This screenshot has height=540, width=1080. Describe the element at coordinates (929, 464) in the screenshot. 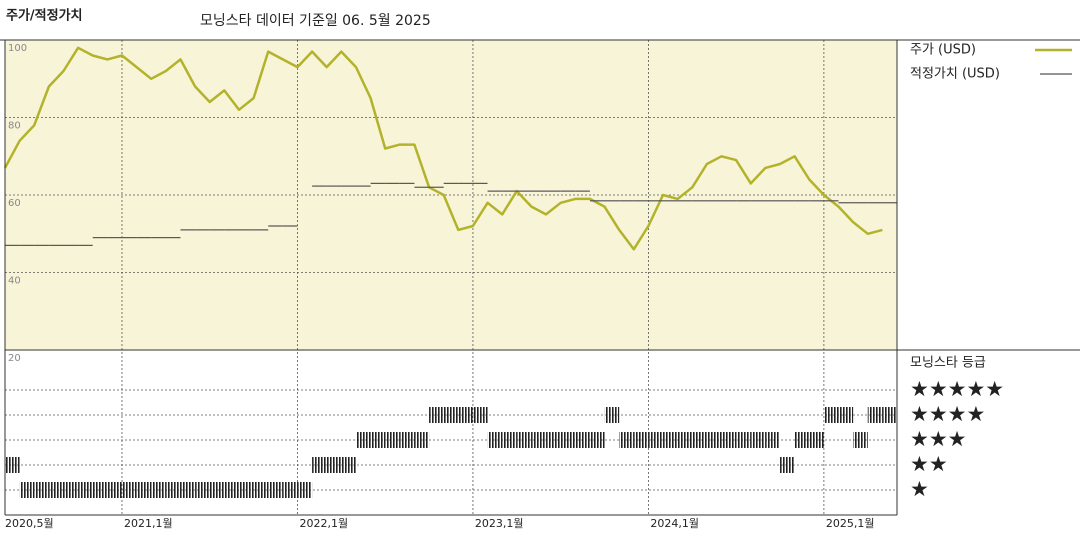

I see `rating-label: ★★` at that location.